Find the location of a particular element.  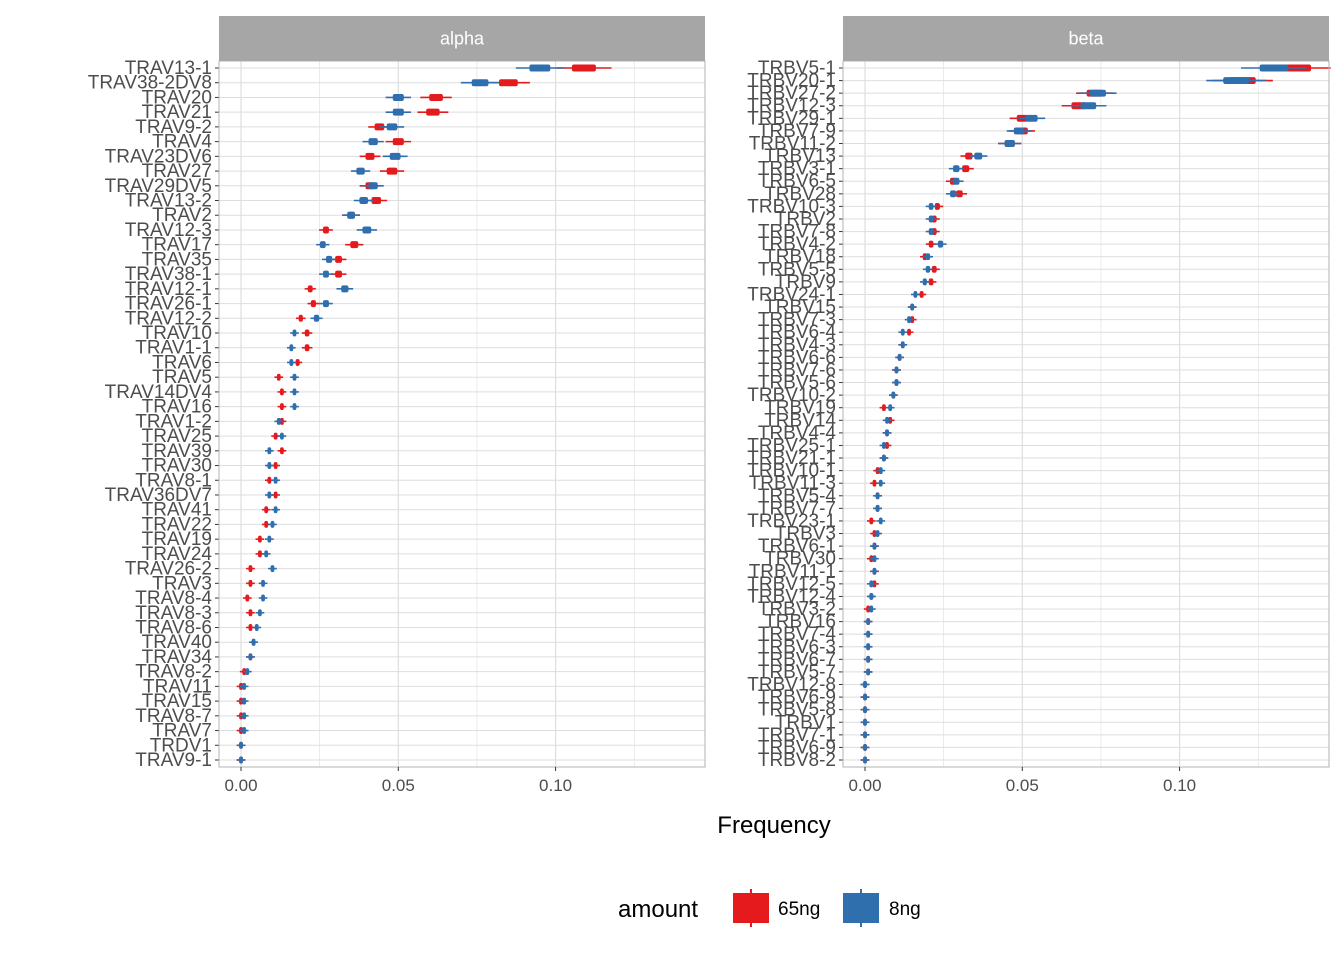

y-tick-label: TRAV8-4 is located at coordinates (173, 598).